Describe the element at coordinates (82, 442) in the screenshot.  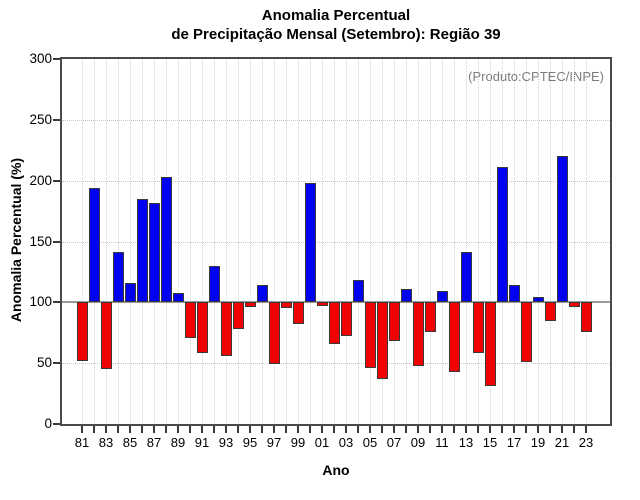
I see `x-tick-label: 81` at that location.